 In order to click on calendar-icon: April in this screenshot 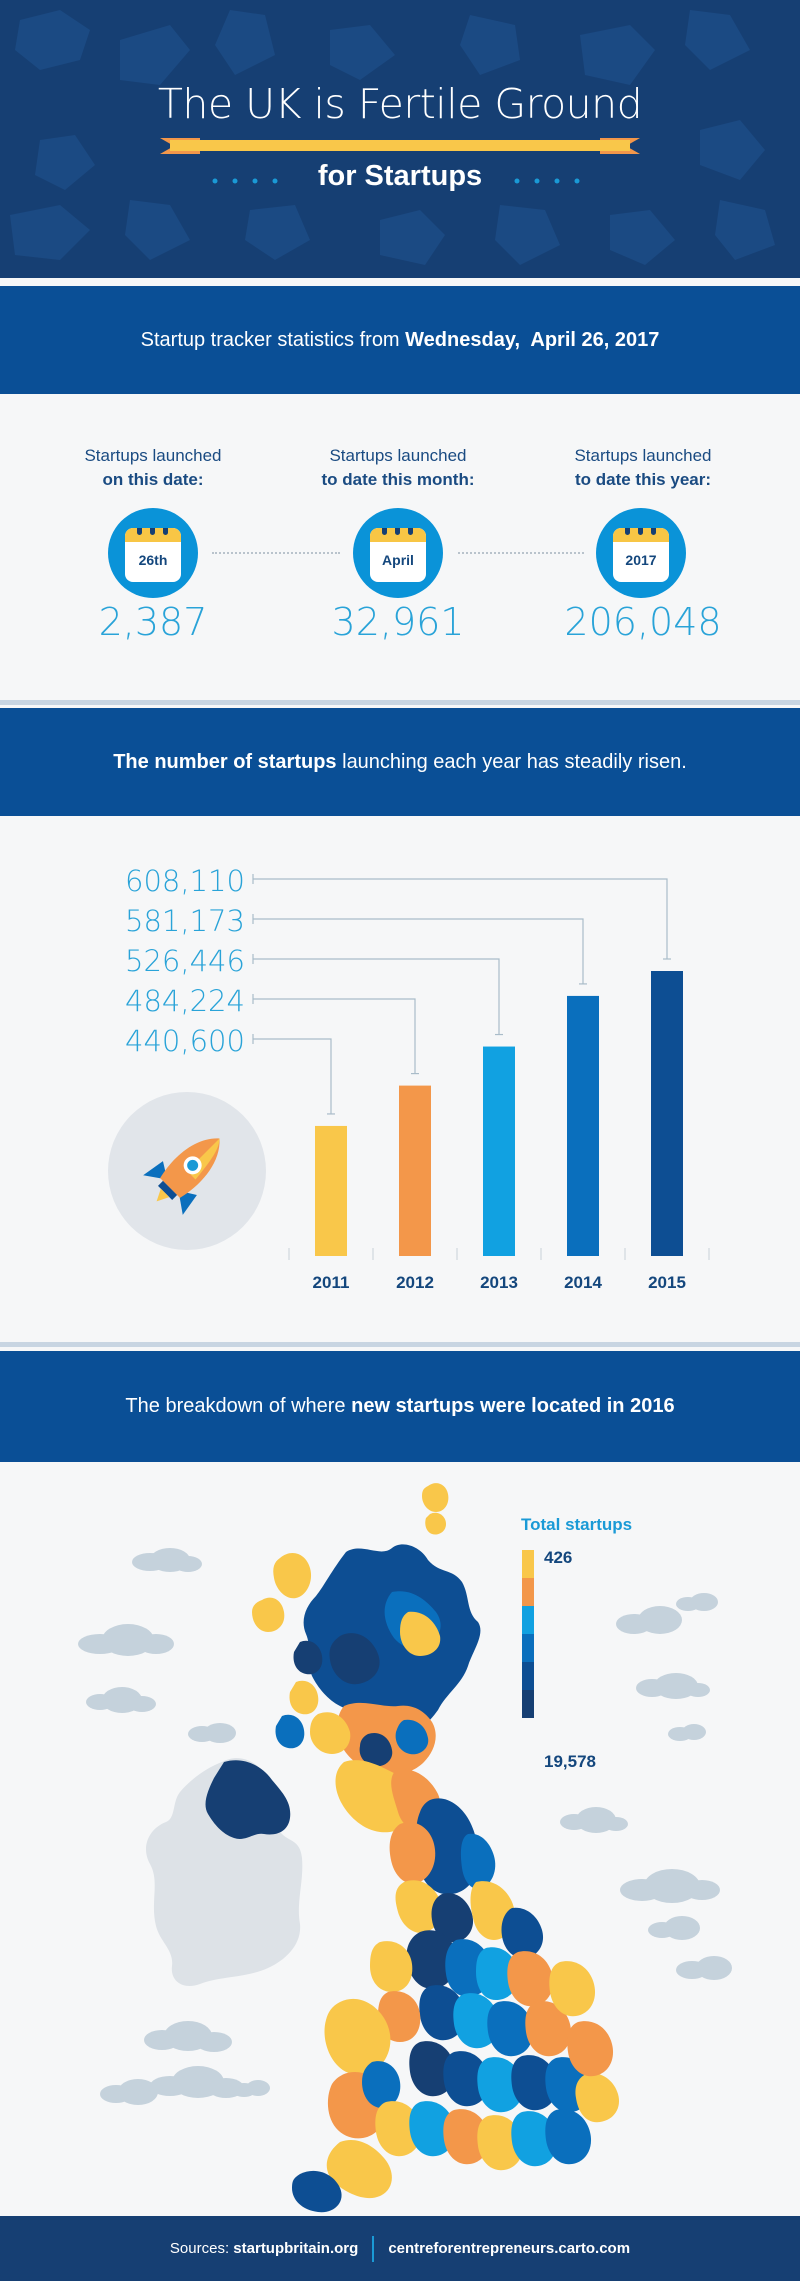, I will do `click(398, 553)`.